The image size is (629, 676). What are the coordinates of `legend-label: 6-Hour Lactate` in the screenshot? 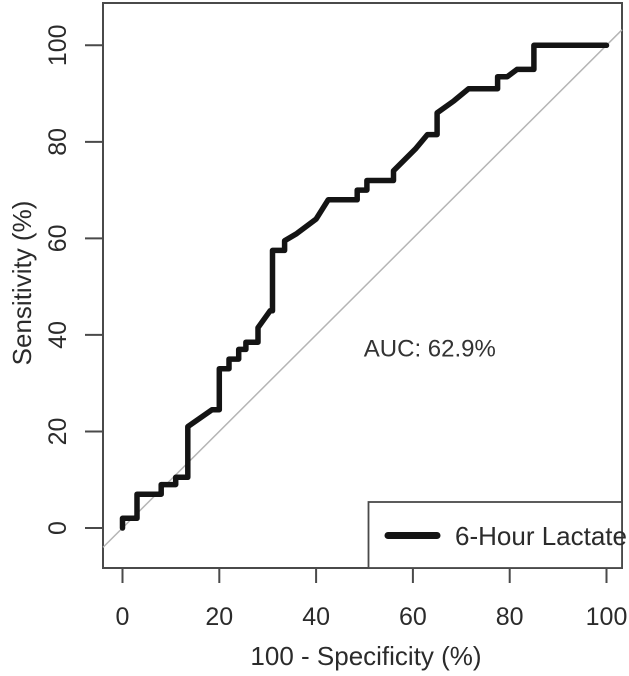 It's located at (541, 536).